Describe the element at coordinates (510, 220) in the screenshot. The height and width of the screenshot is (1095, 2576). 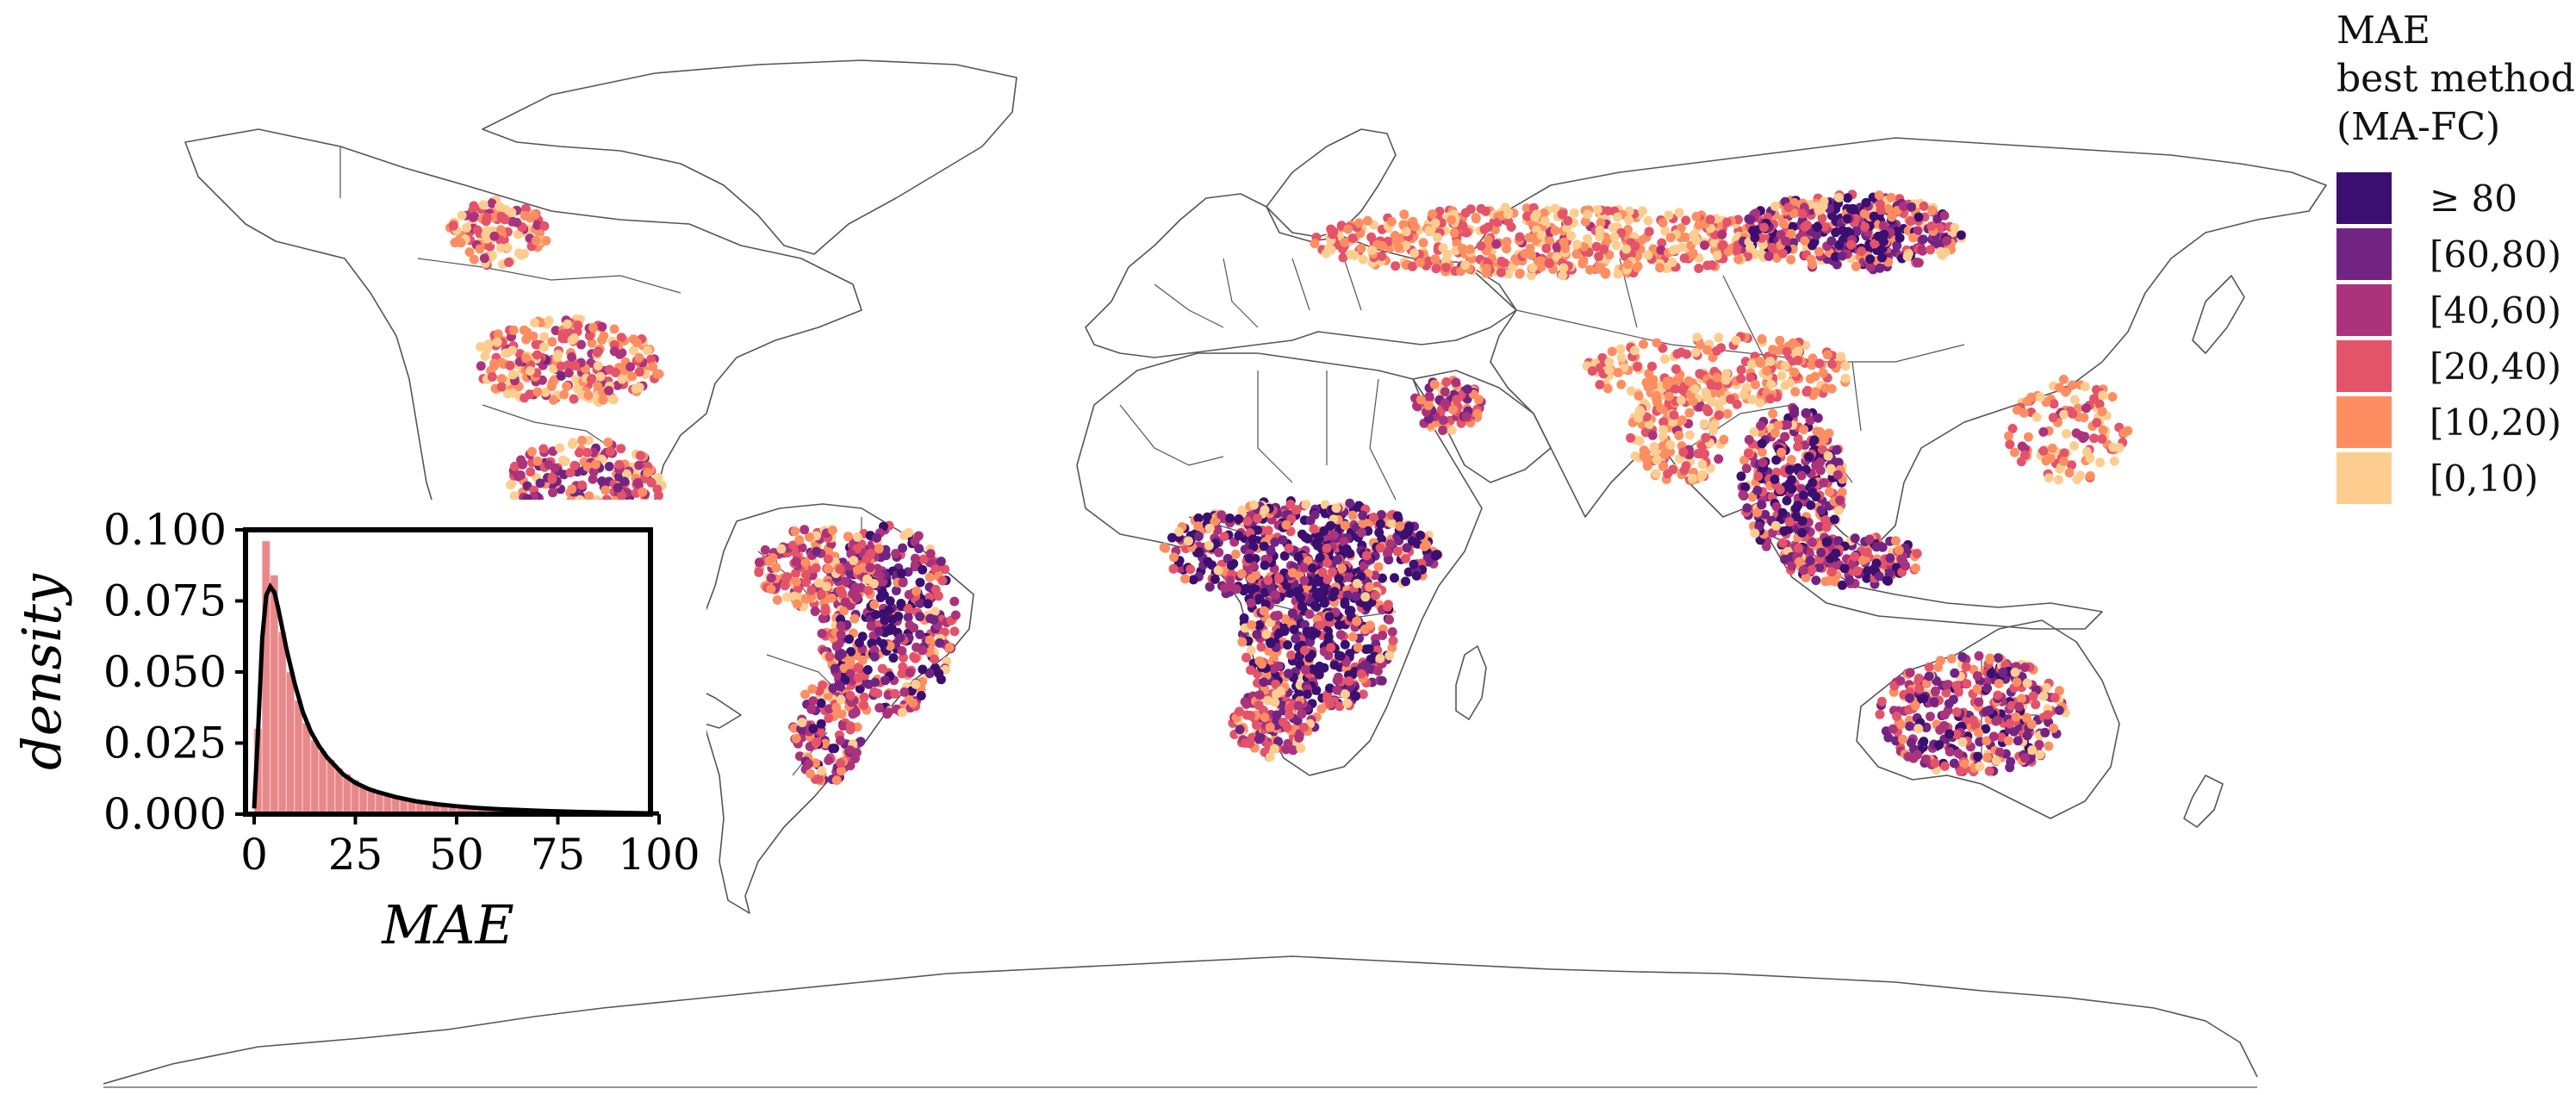
I see `canada-us-border` at that location.